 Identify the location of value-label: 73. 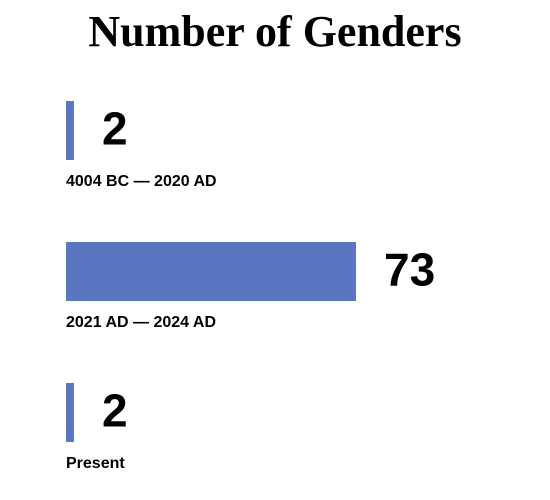
(409, 270).